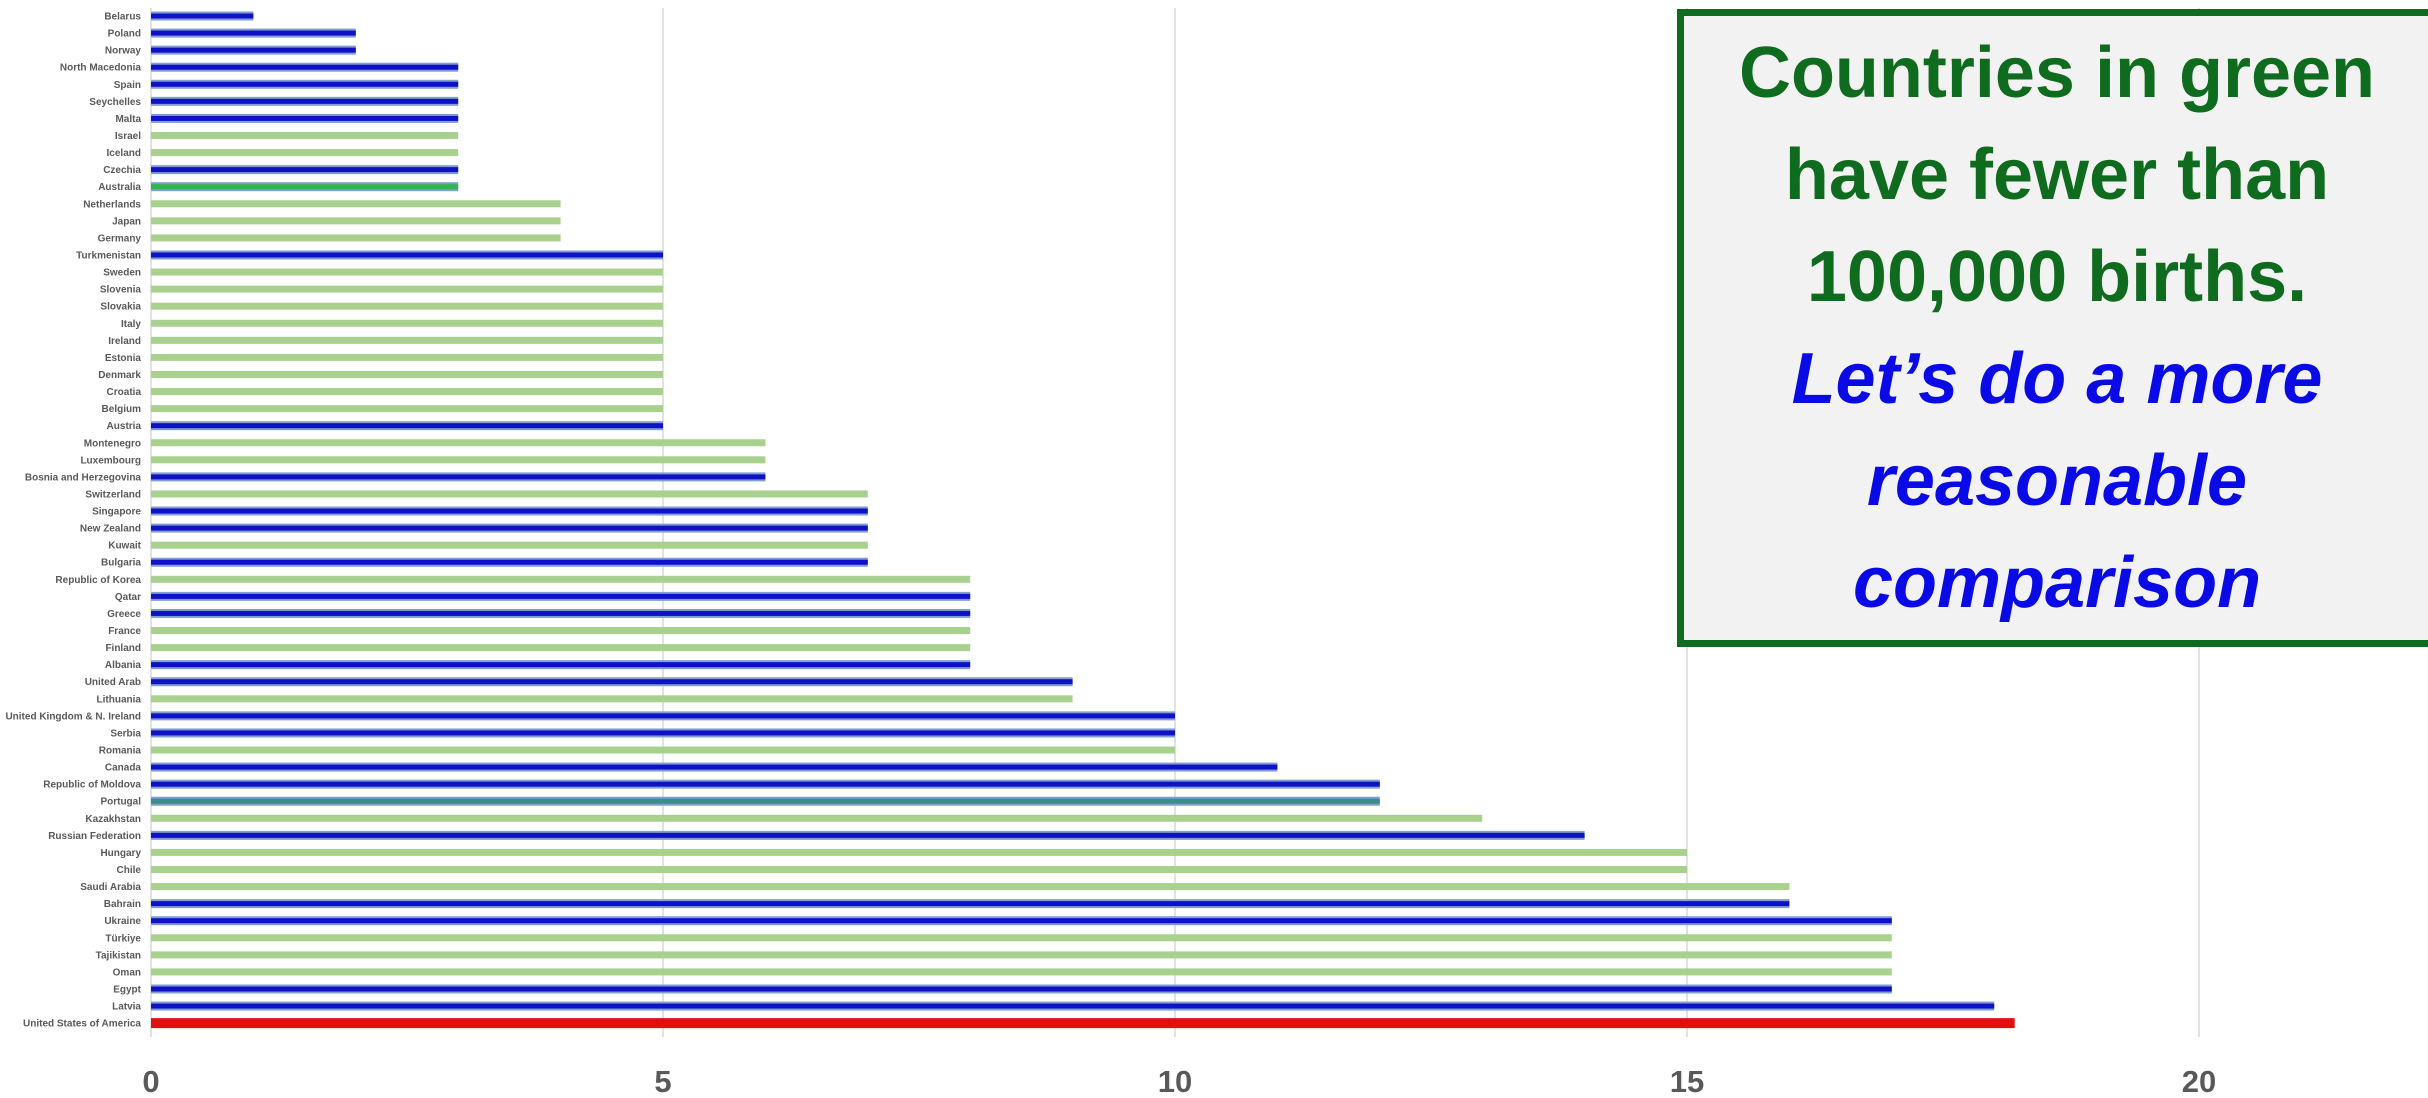 The height and width of the screenshot is (1098, 2428). Describe the element at coordinates (124, 631) in the screenshot. I see `category-label: France` at that location.